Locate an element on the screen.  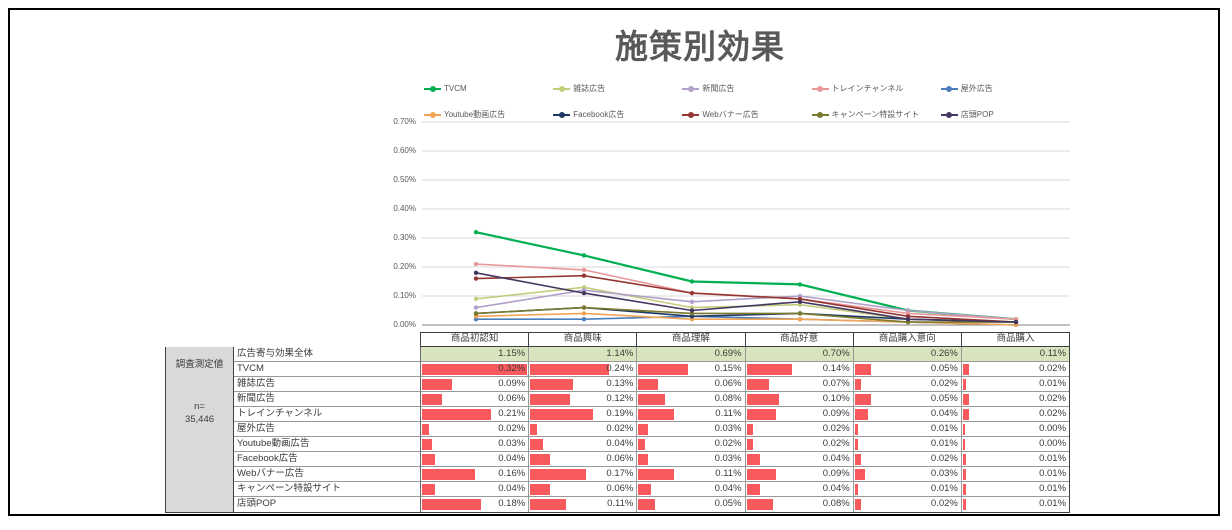
legend-label: Facebook広告 is located at coordinates (599, 114).